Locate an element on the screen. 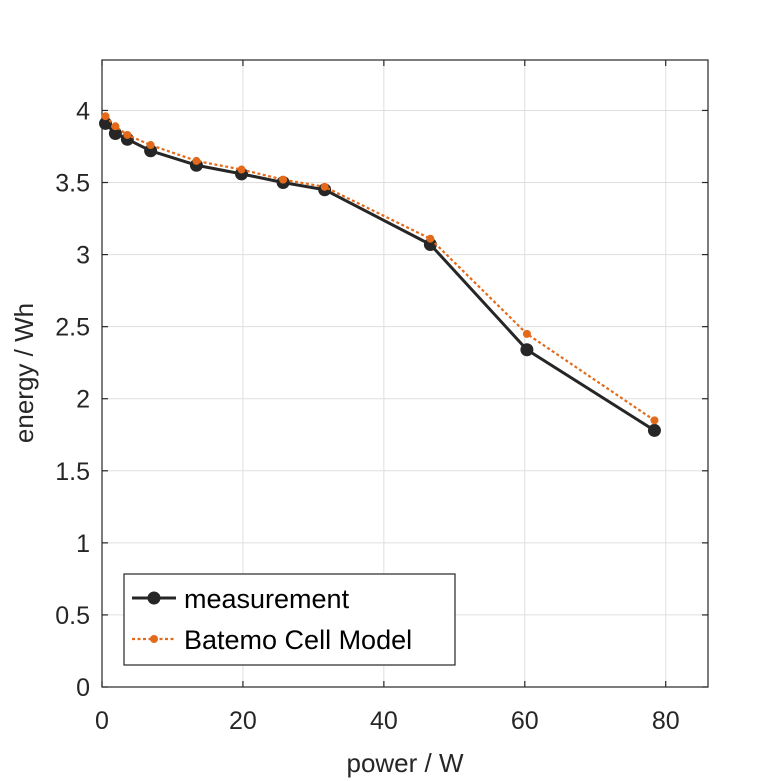 The width and height of the screenshot is (781, 781). legend-label-batemo-cell-model: Batemo Cell Model is located at coordinates (298, 640).